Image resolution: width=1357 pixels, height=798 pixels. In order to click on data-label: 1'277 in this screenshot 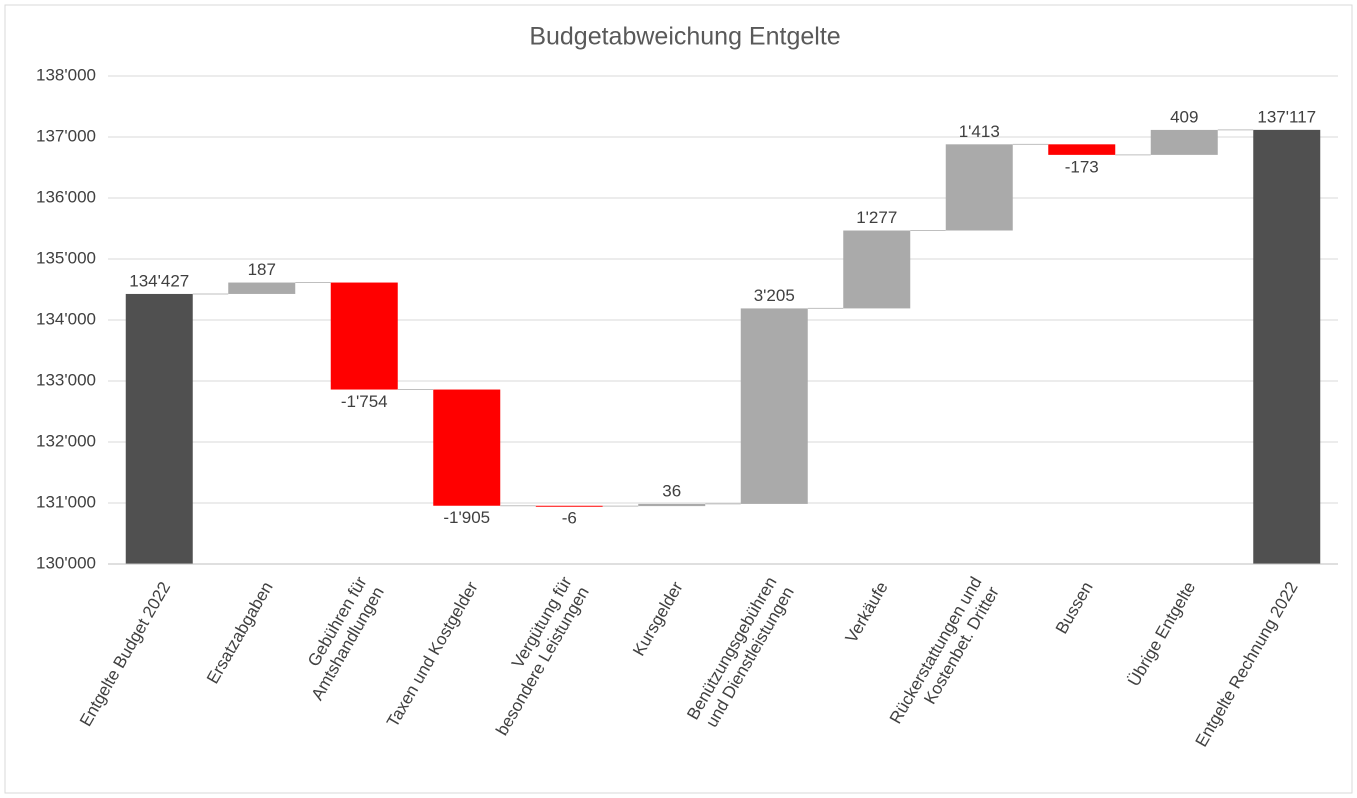, I will do `click(876, 217)`.